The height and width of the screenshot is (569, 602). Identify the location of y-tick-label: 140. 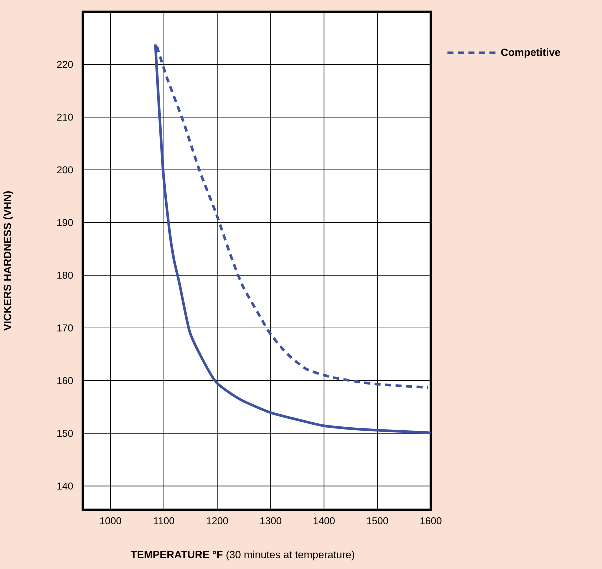
(66, 486).